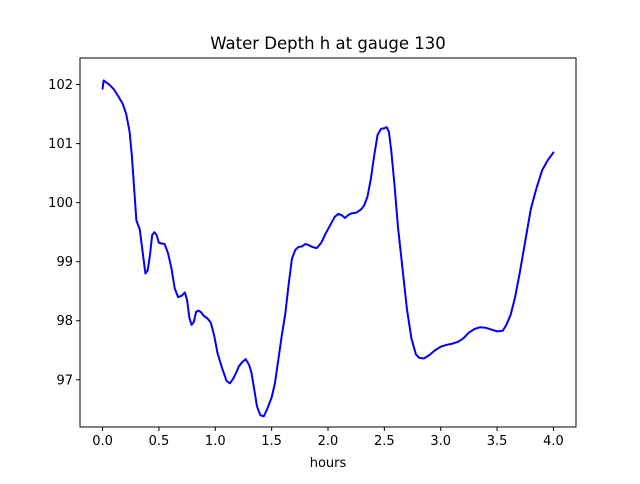 The image size is (640, 484). Describe the element at coordinates (64, 233) in the screenshot. I see `y-axis: 97 98 99 100 101 102` at that location.